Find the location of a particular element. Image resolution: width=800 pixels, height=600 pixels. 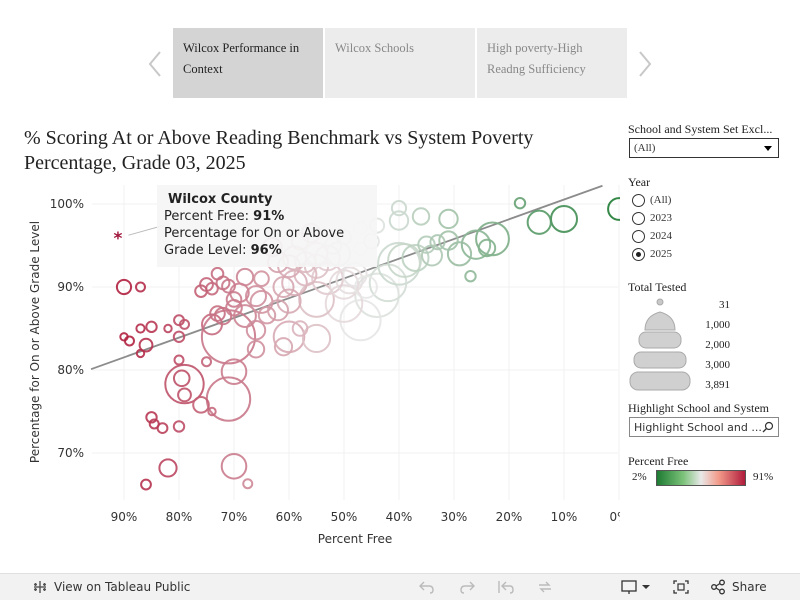

share-button: Share is located at coordinates (738, 587).